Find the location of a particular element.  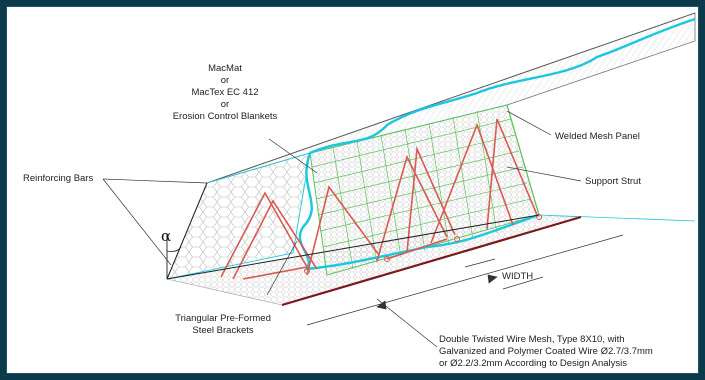

svg-text: MacTex EC 412 is located at coordinates (224, 92).